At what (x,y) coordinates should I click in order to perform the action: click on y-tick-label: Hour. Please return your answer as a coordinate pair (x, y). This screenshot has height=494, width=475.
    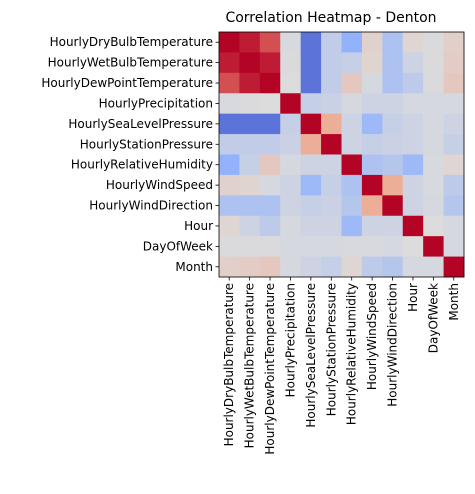
    Looking at the image, I should click on (198, 226).